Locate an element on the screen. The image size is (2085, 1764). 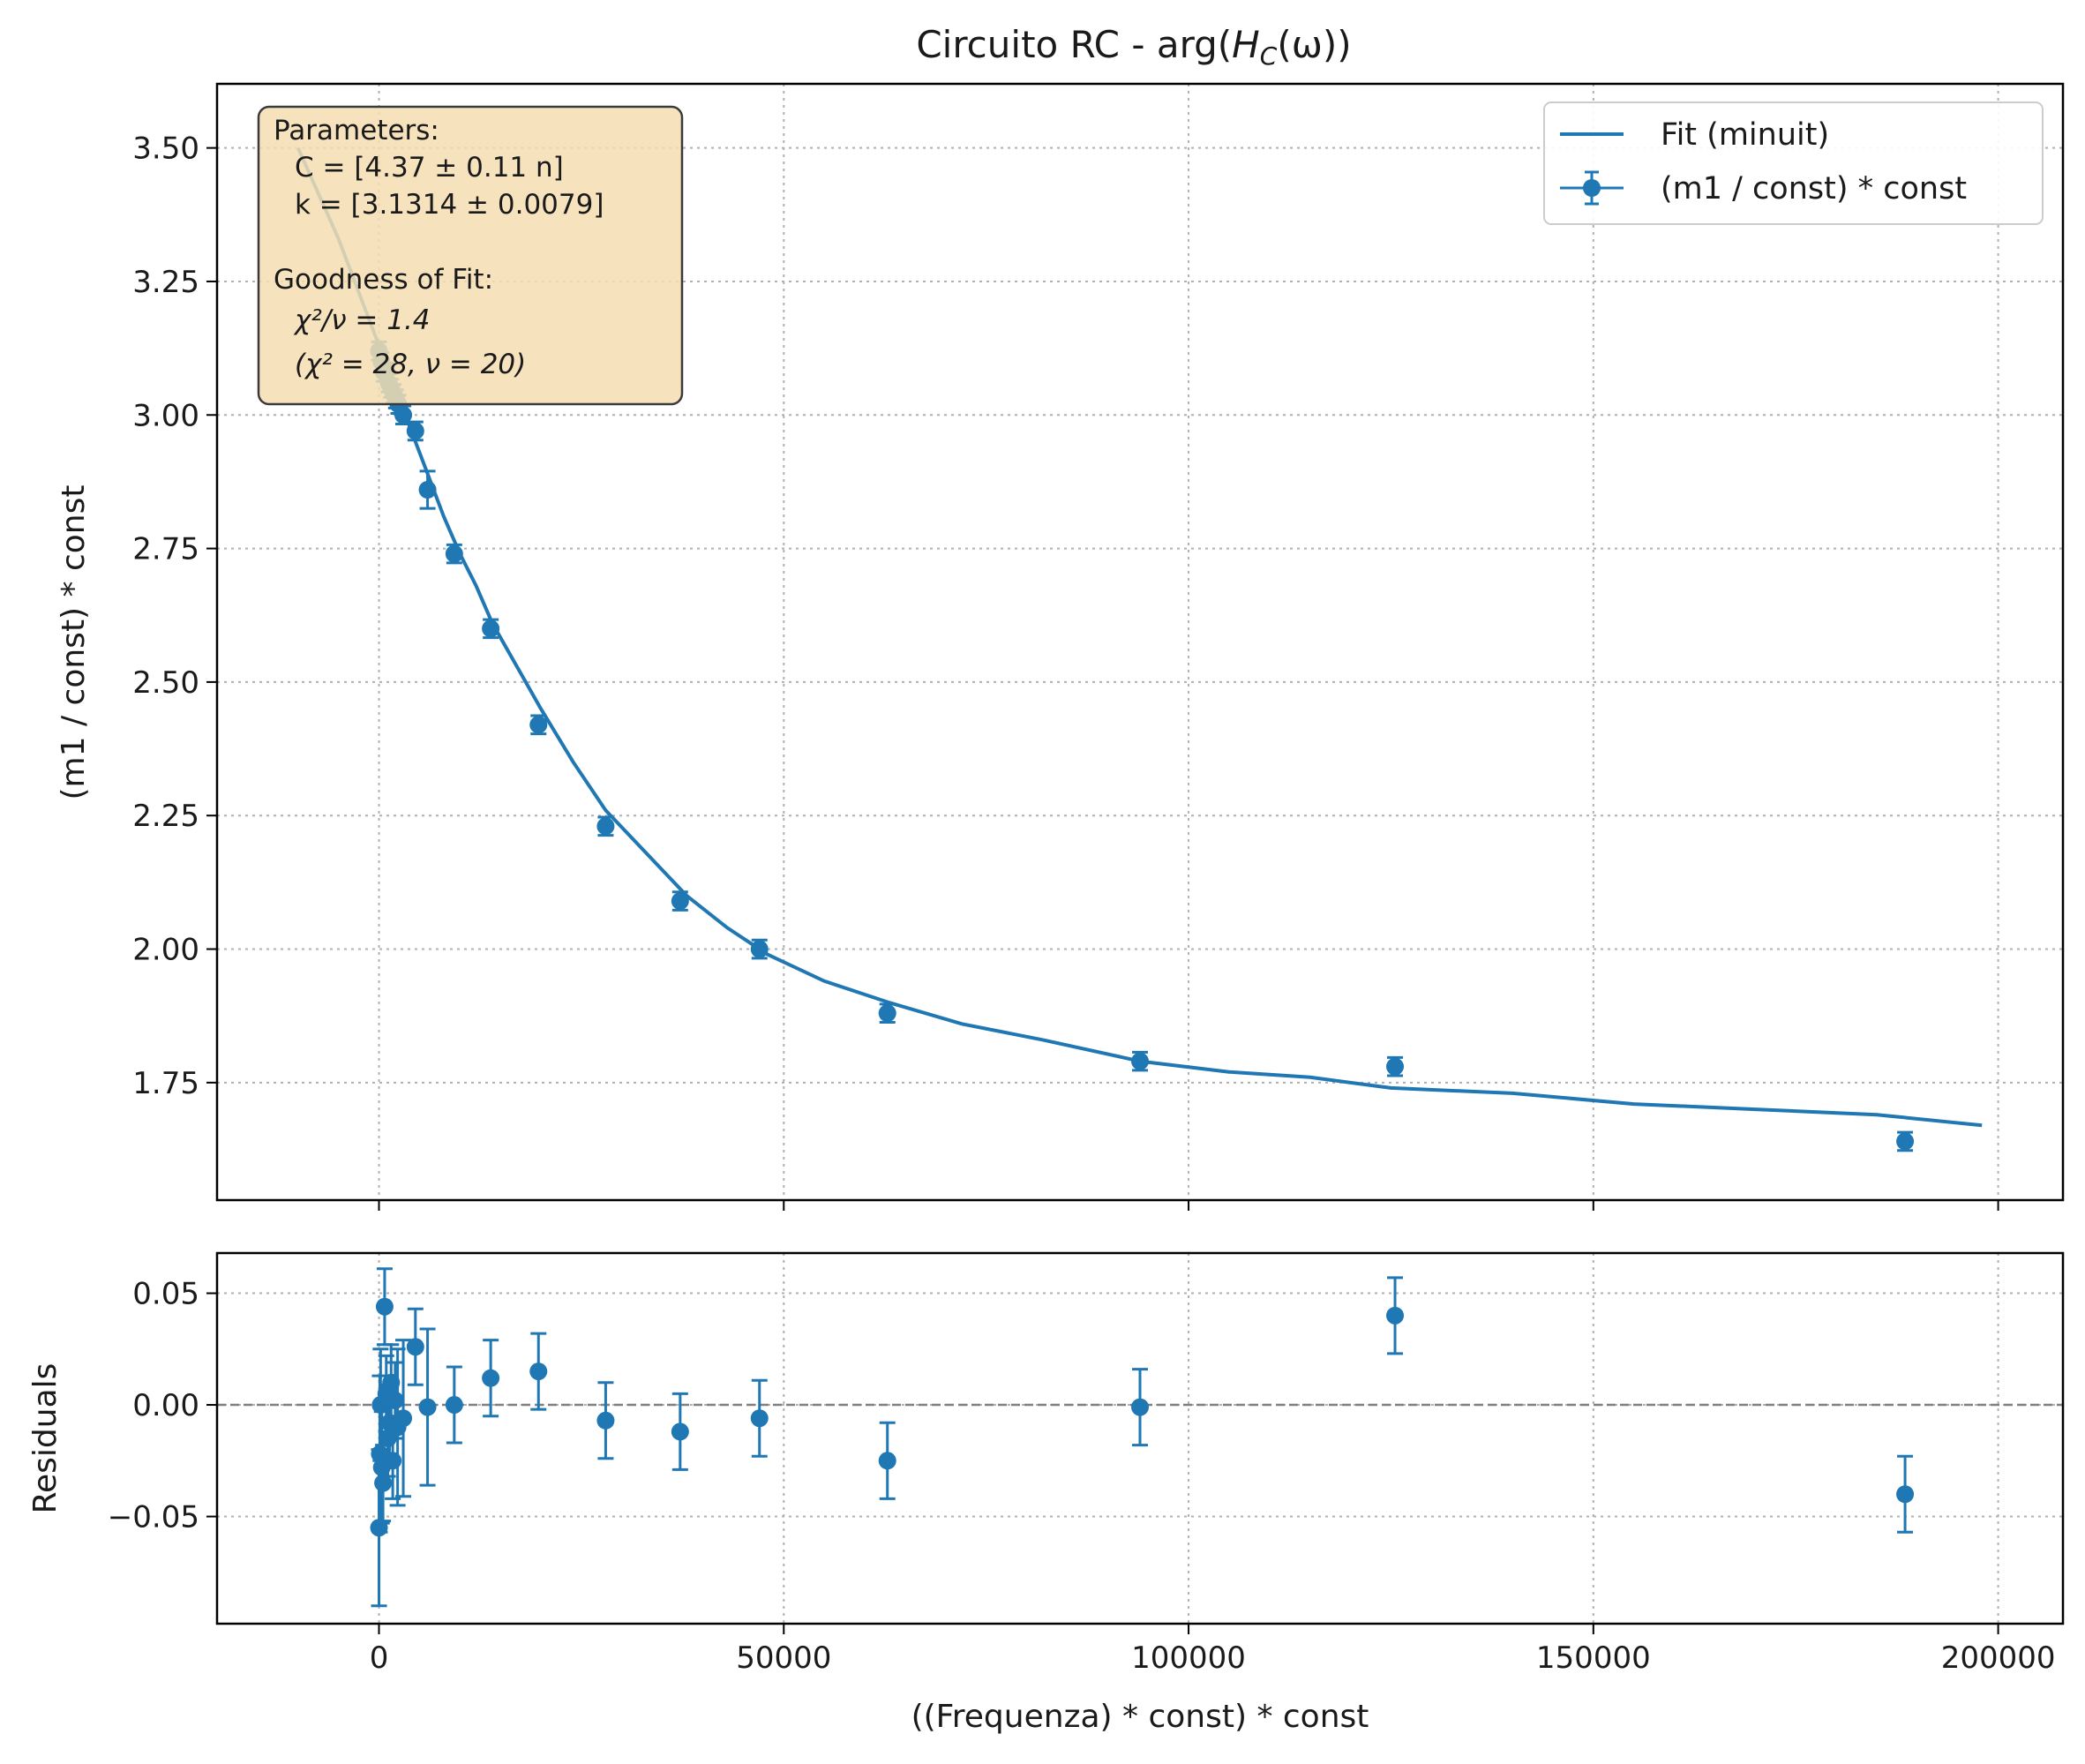
title-math: H is located at coordinates (1246, 44).